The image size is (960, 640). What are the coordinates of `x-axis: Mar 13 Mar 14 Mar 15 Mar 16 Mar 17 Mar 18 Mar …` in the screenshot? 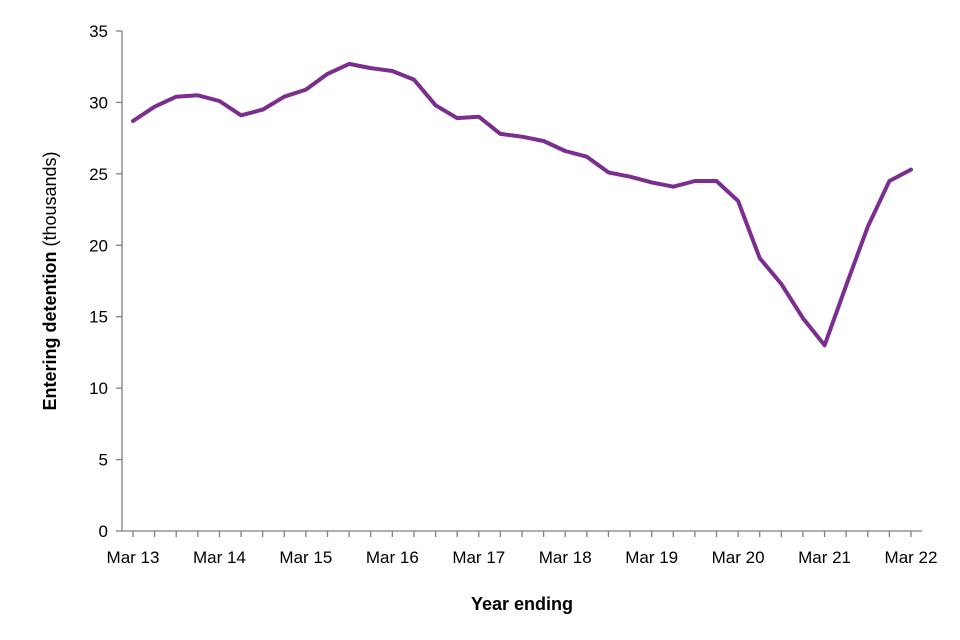 It's located at (522, 548).